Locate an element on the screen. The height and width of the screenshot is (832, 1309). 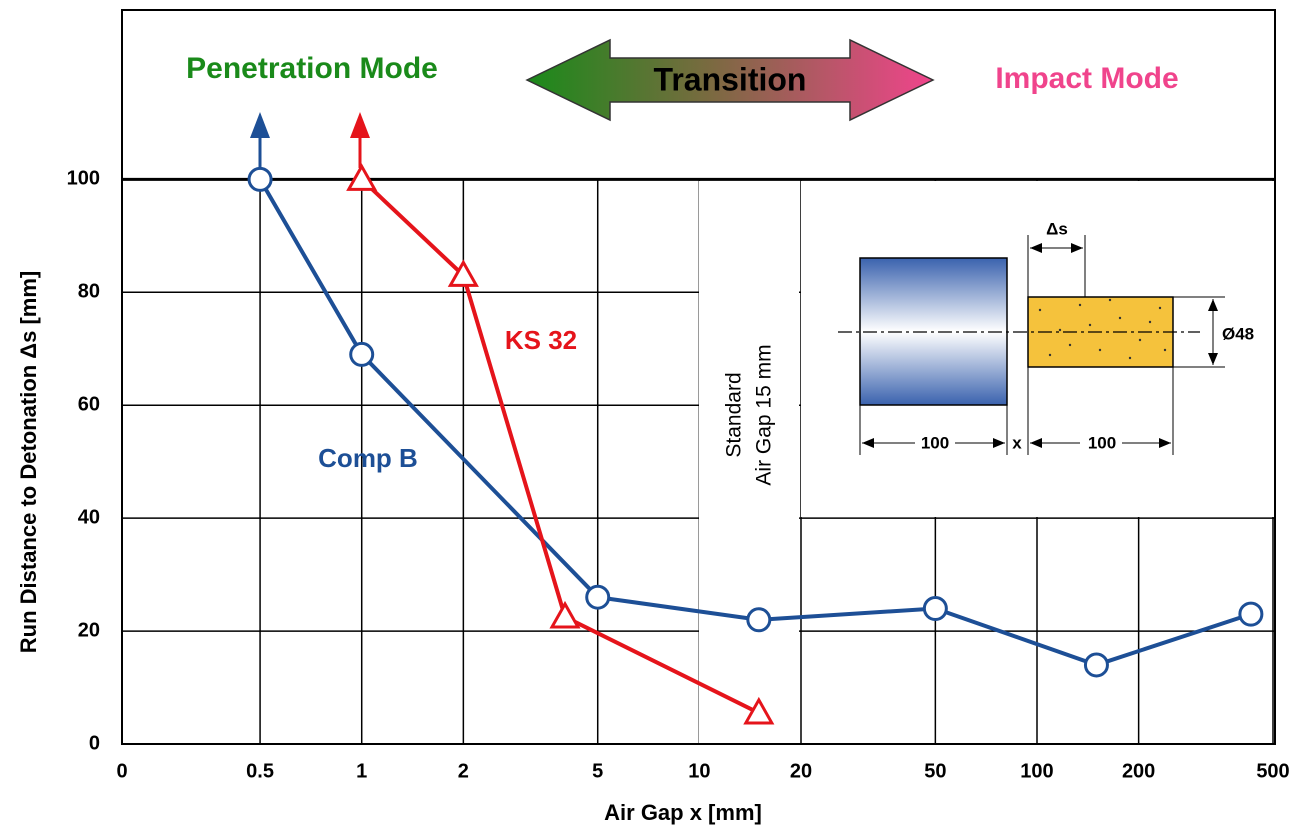
annotation: Transition is located at coordinates (730, 79).